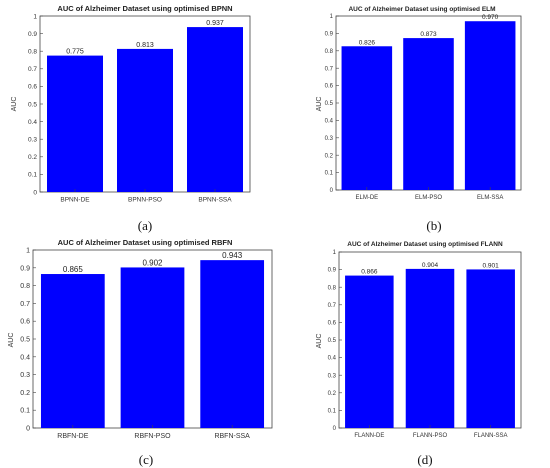  Describe the element at coordinates (153, 432) in the screenshot. I see `x-tick-labels: RBFN-DE RBFN-PSO RBFN-SSA` at that location.